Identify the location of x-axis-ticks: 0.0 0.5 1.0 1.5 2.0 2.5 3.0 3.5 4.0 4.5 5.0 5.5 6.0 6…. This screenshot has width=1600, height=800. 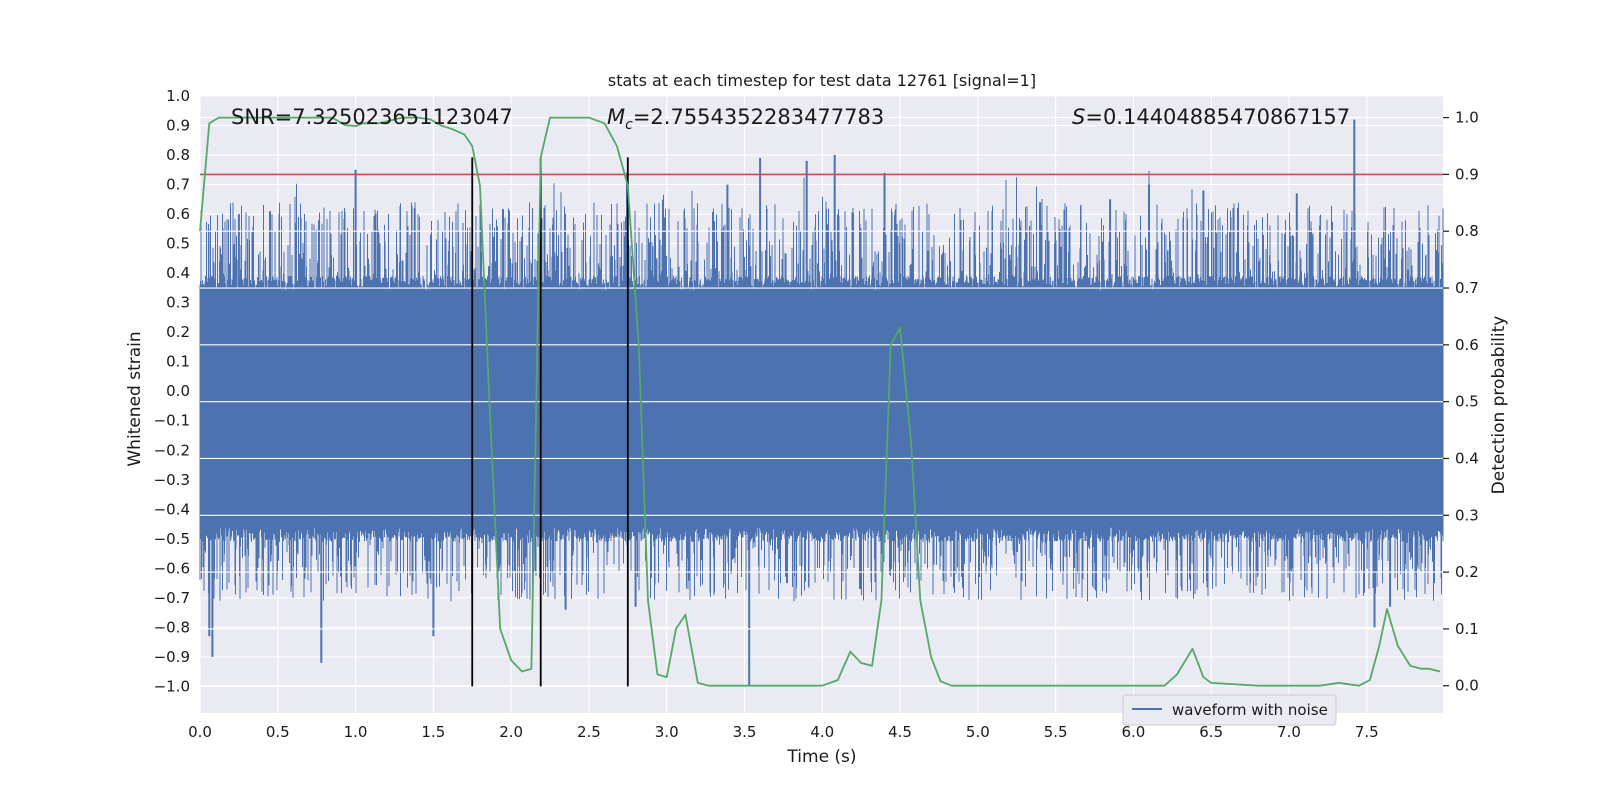
(783, 732).